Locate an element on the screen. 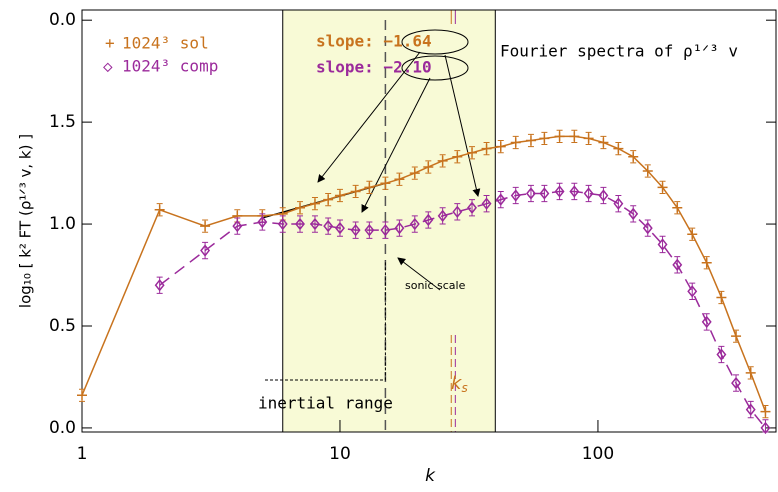 The image size is (778, 492). legend-marker: ◇ is located at coordinates (108, 66).